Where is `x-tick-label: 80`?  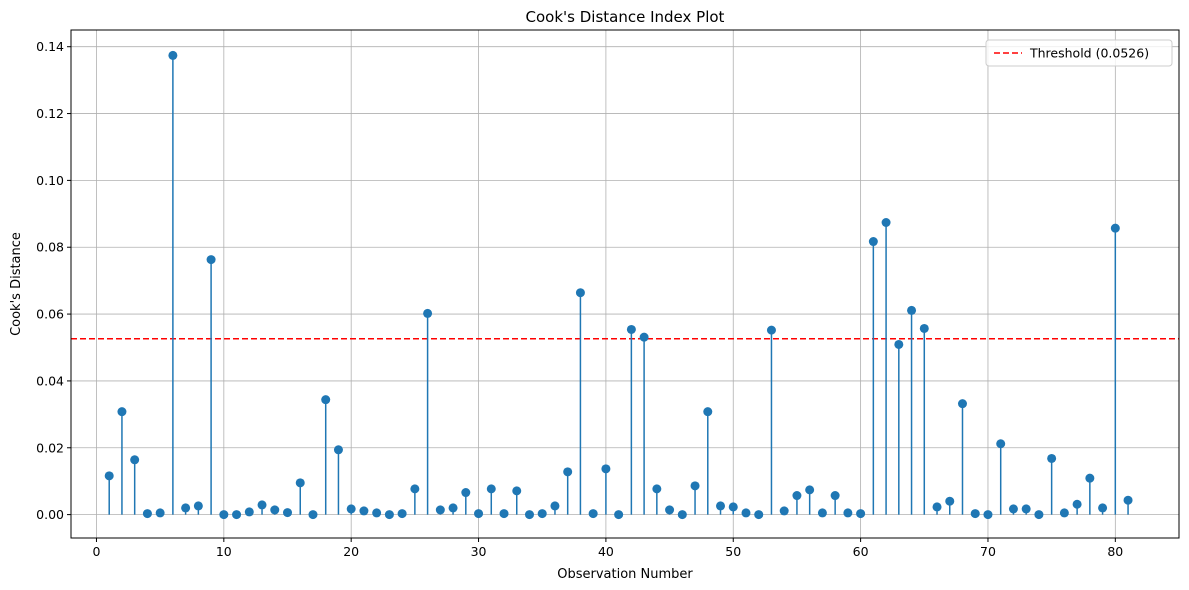
x-tick-label: 80 is located at coordinates (1115, 551).